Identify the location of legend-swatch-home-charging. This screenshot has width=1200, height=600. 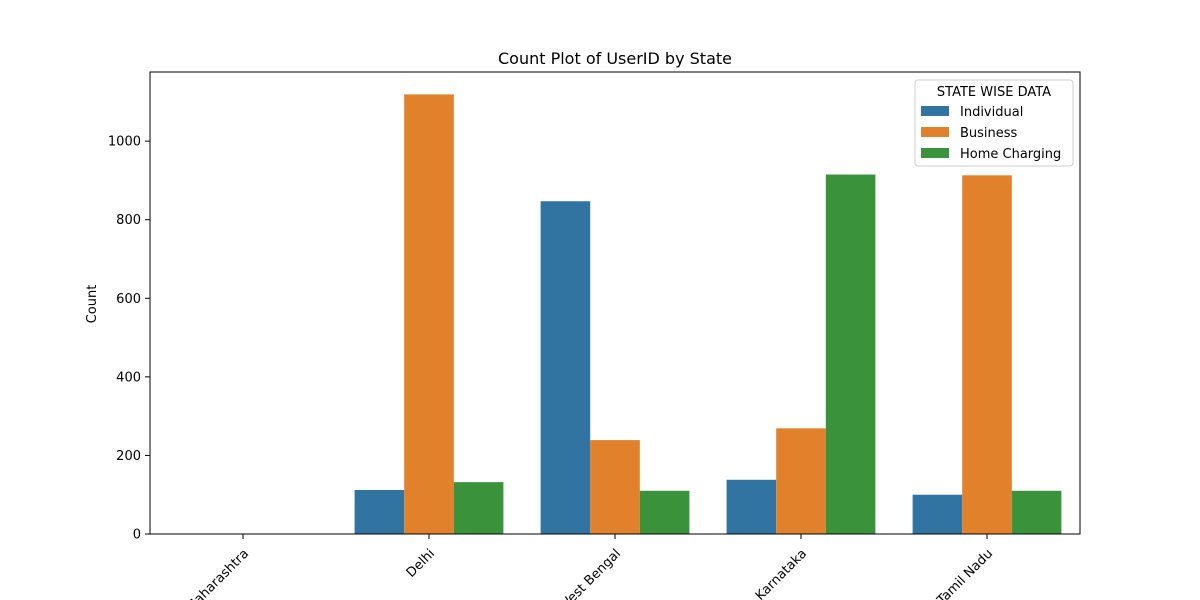
(935, 153).